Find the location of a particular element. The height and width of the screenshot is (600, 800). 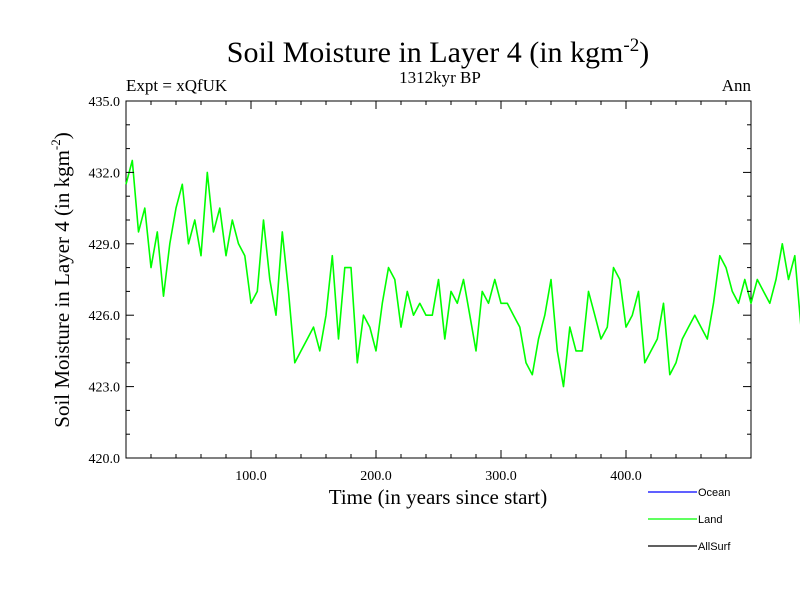

x-tick-label: 400.0 is located at coordinates (626, 476).